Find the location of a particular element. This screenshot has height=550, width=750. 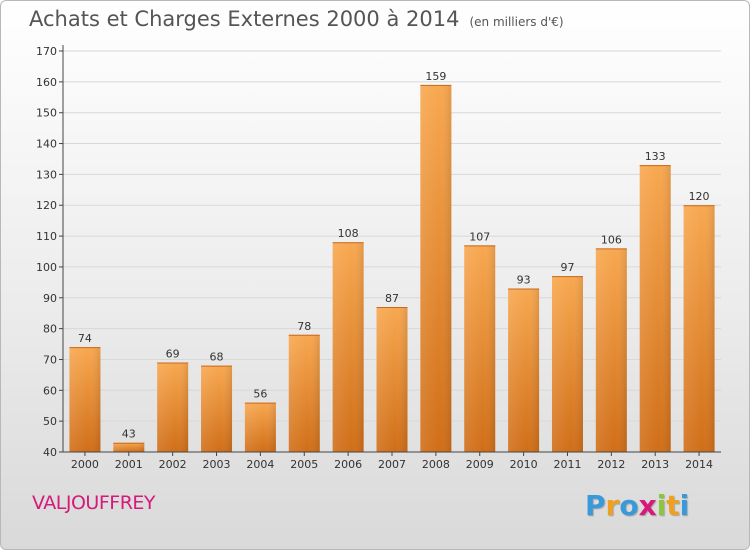

place-name: VALJOUFFREY is located at coordinates (94, 503).